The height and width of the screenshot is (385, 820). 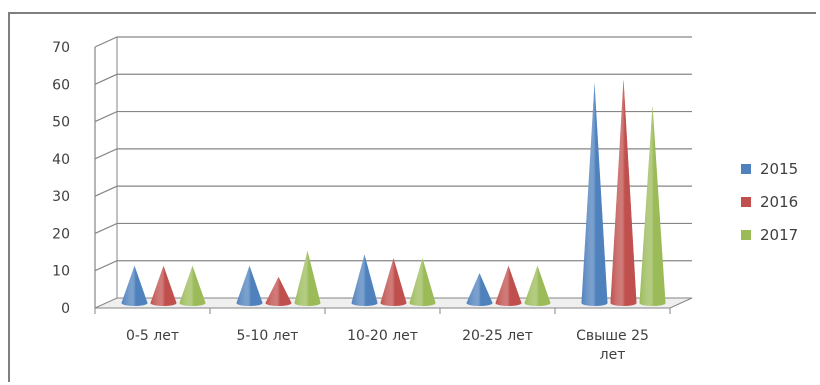 I want to click on y-tick-label: 70, so click(x=61, y=48).